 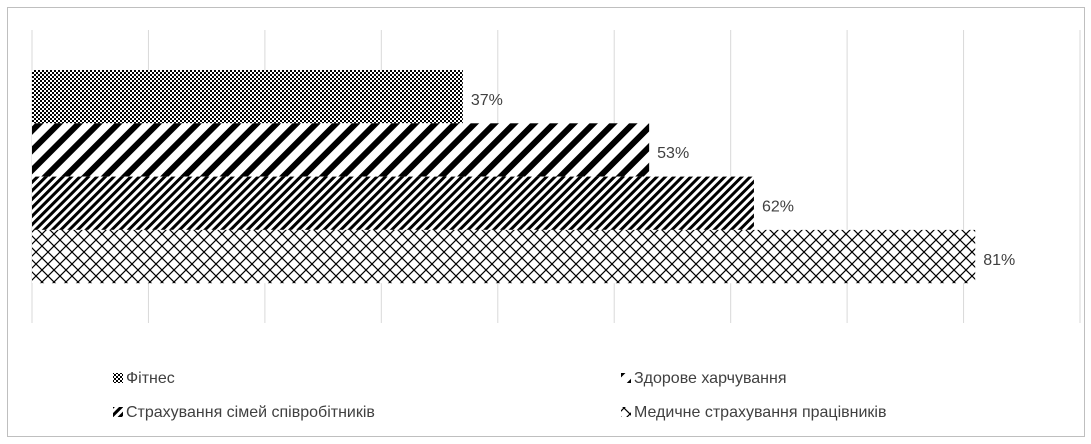 What do you see at coordinates (778, 206) in the screenshot?
I see `data-label: 62%` at bounding box center [778, 206].